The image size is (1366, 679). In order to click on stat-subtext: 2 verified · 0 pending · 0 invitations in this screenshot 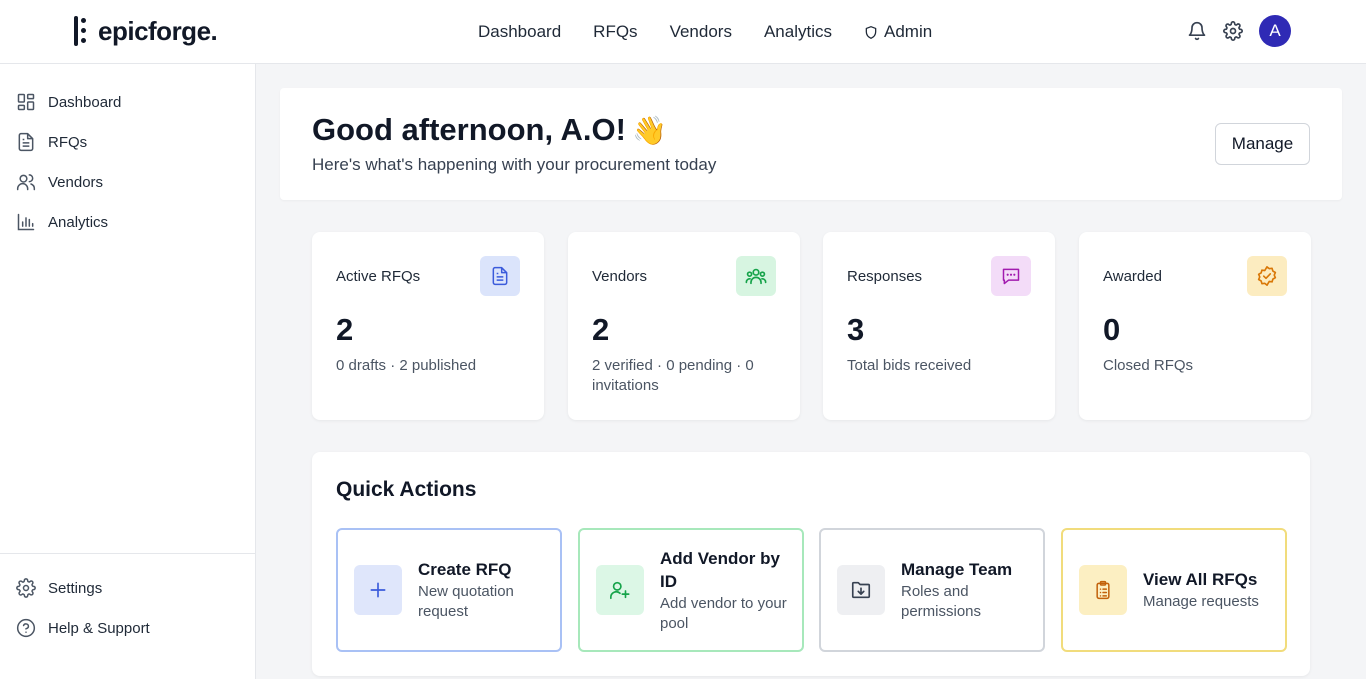, I will do `click(673, 375)`.